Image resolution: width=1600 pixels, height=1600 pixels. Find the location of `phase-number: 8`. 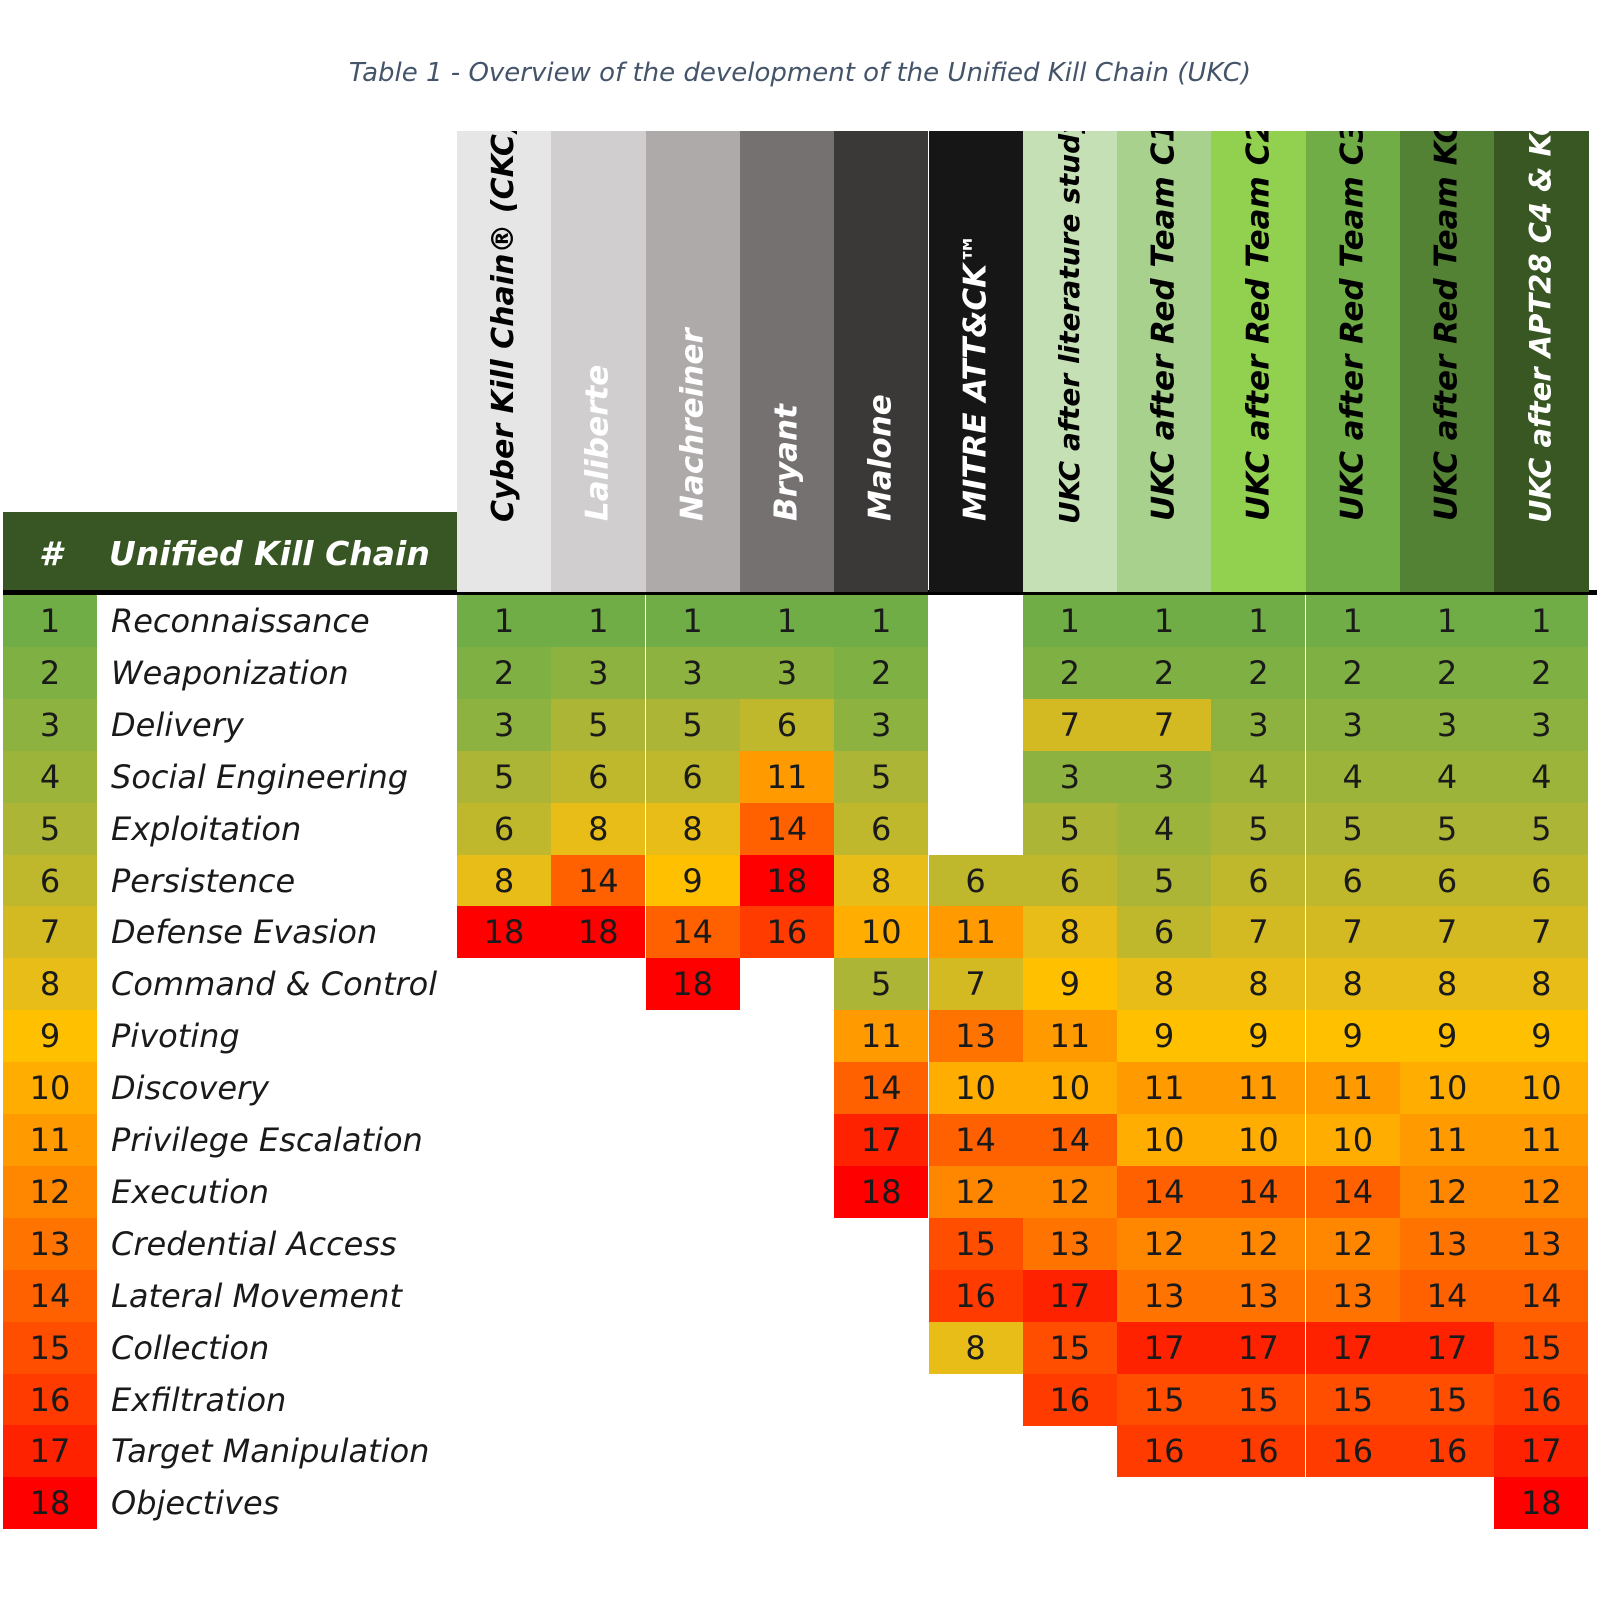

phase-number: 8 is located at coordinates (50, 984).